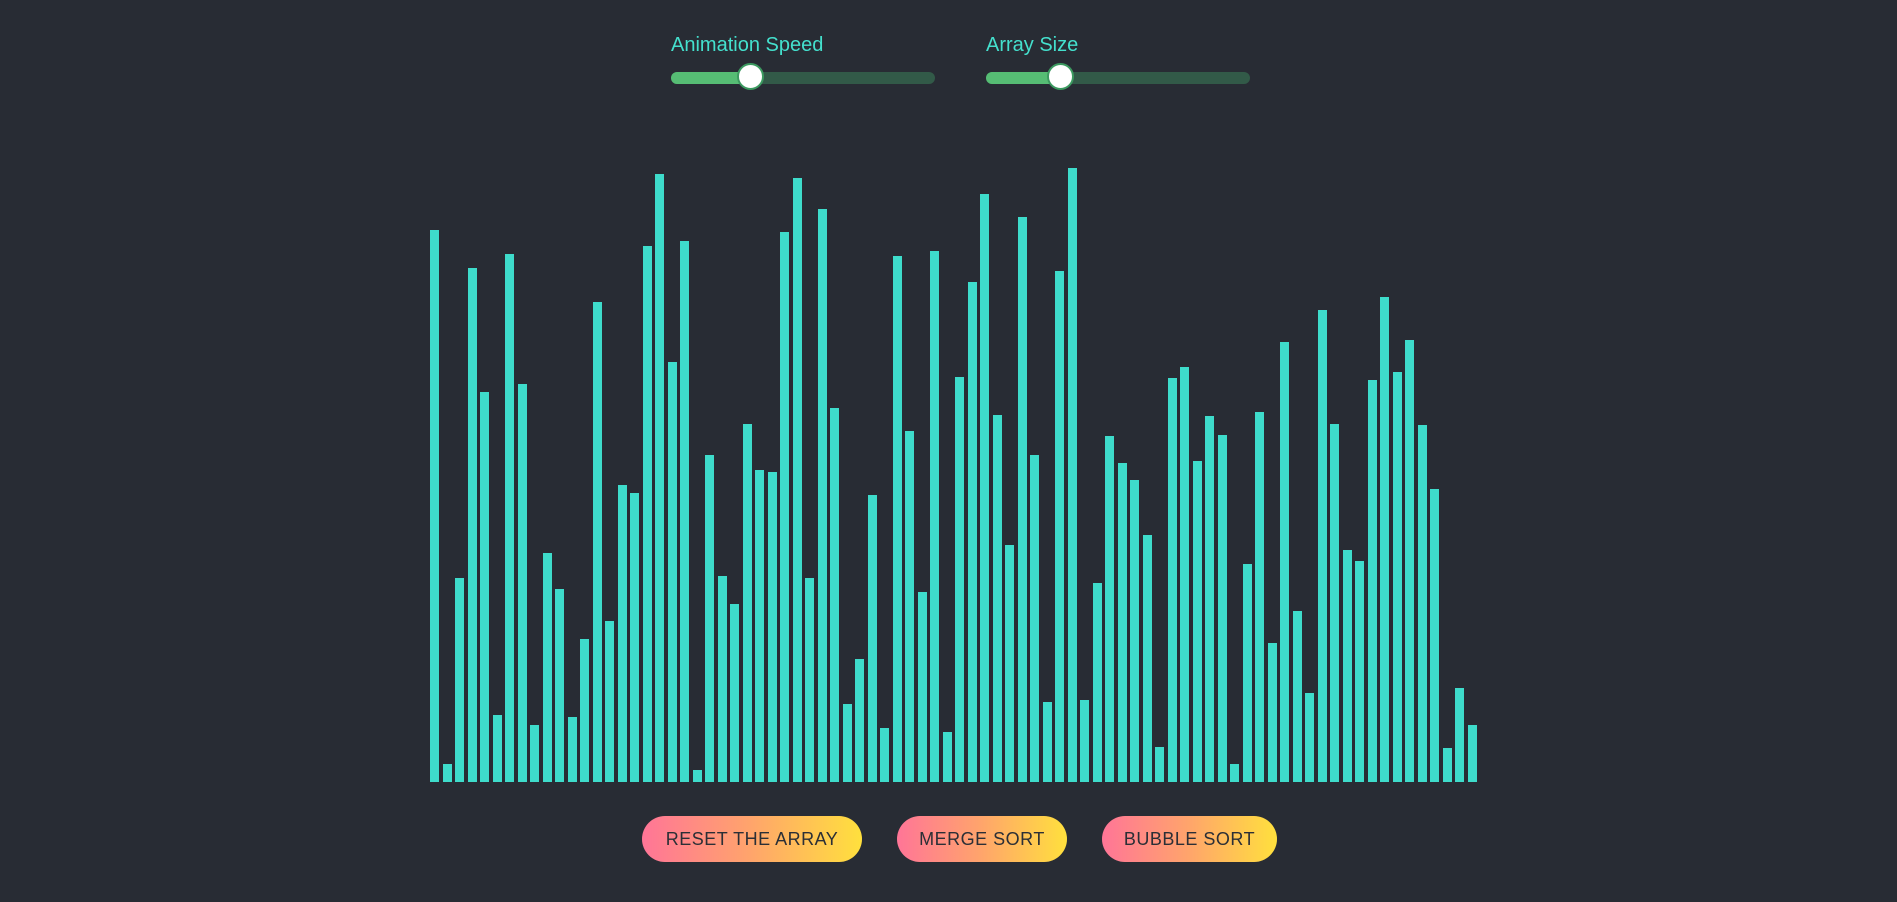  I want to click on array-size-slider-thumb, so click(1060, 76).